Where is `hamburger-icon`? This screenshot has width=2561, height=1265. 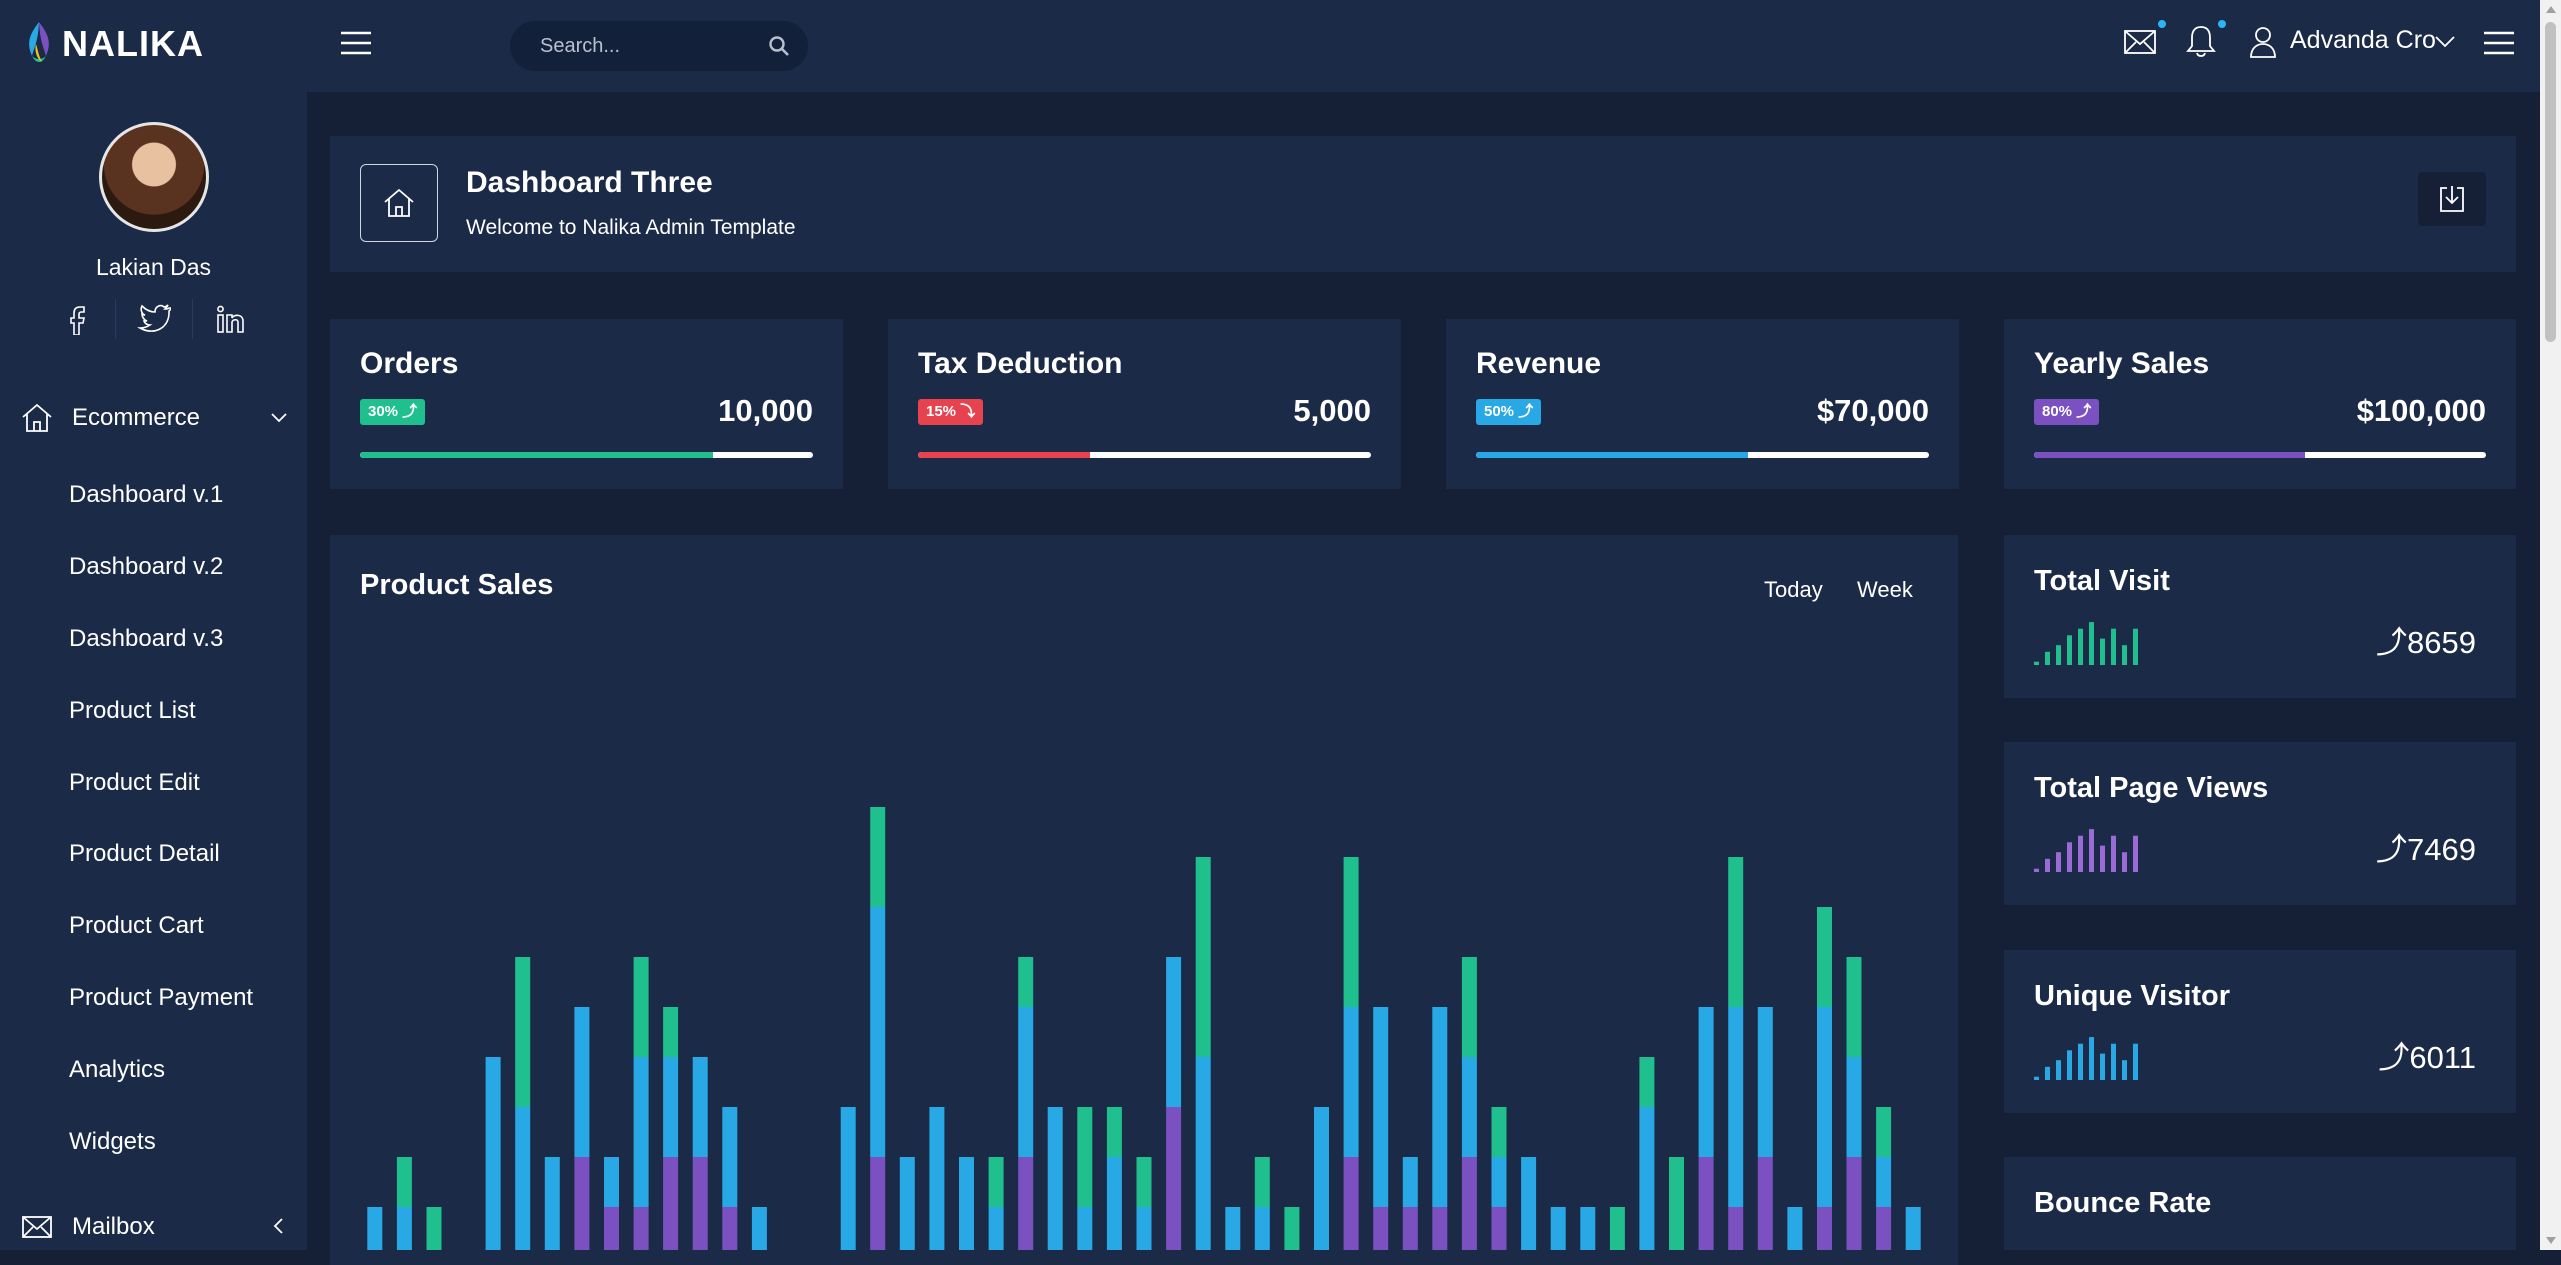
hamburger-icon is located at coordinates (356, 43).